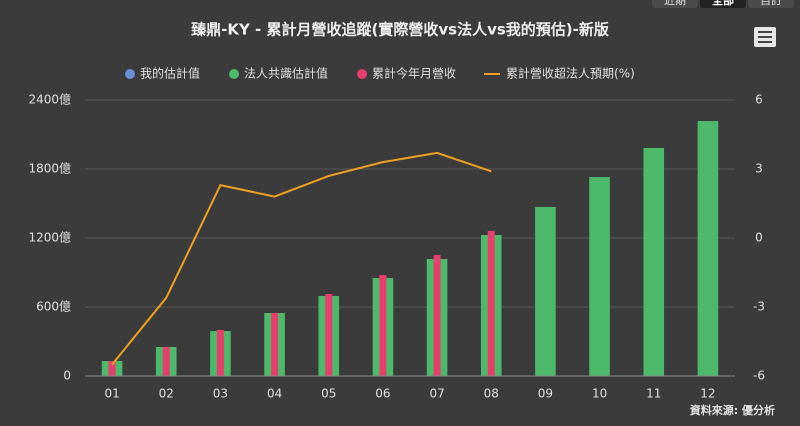 Image resolution: width=800 pixels, height=426 pixels. Describe the element at coordinates (274, 394) in the screenshot. I see `x-tick-label: 04` at that location.